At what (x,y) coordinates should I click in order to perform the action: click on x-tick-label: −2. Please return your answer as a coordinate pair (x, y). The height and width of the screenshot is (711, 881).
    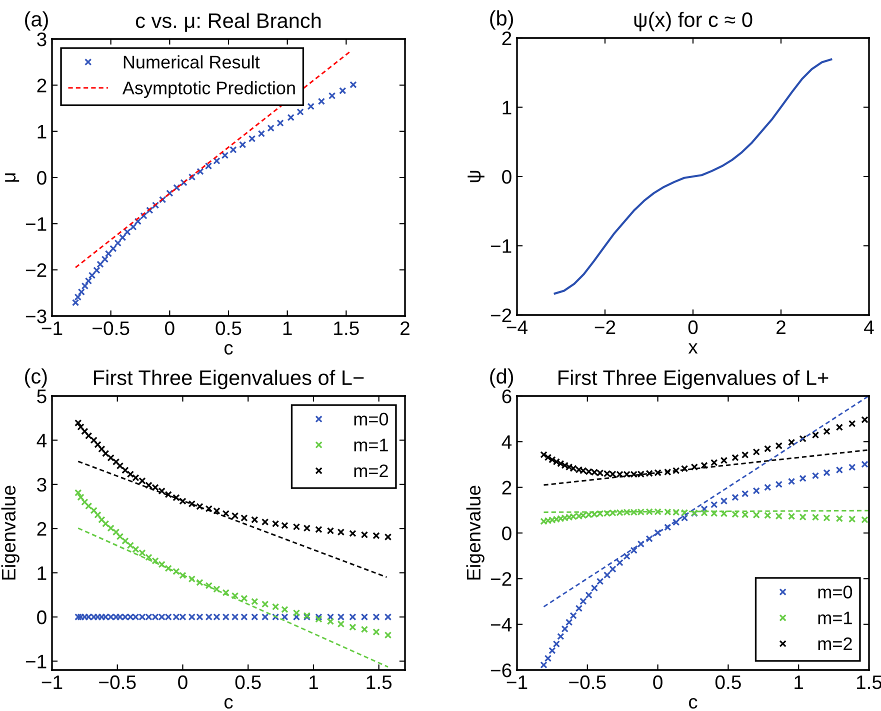
    Looking at the image, I should click on (605, 327).